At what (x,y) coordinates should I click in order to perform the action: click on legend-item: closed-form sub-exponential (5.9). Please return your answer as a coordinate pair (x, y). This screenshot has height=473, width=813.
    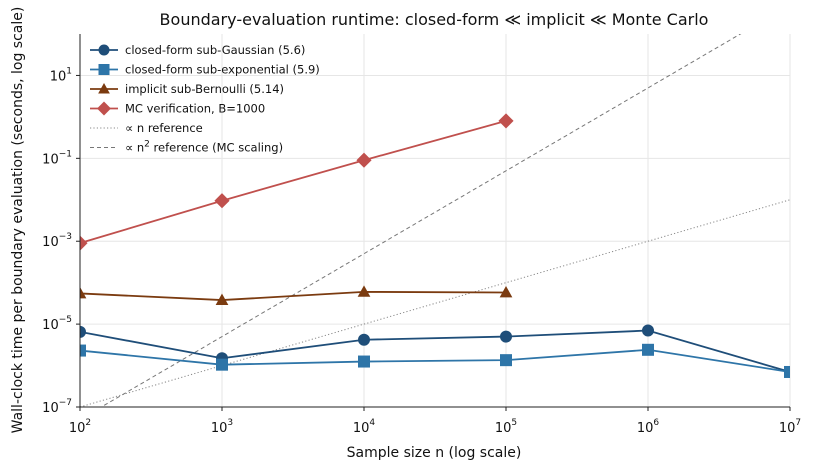
    Looking at the image, I should click on (205, 70).